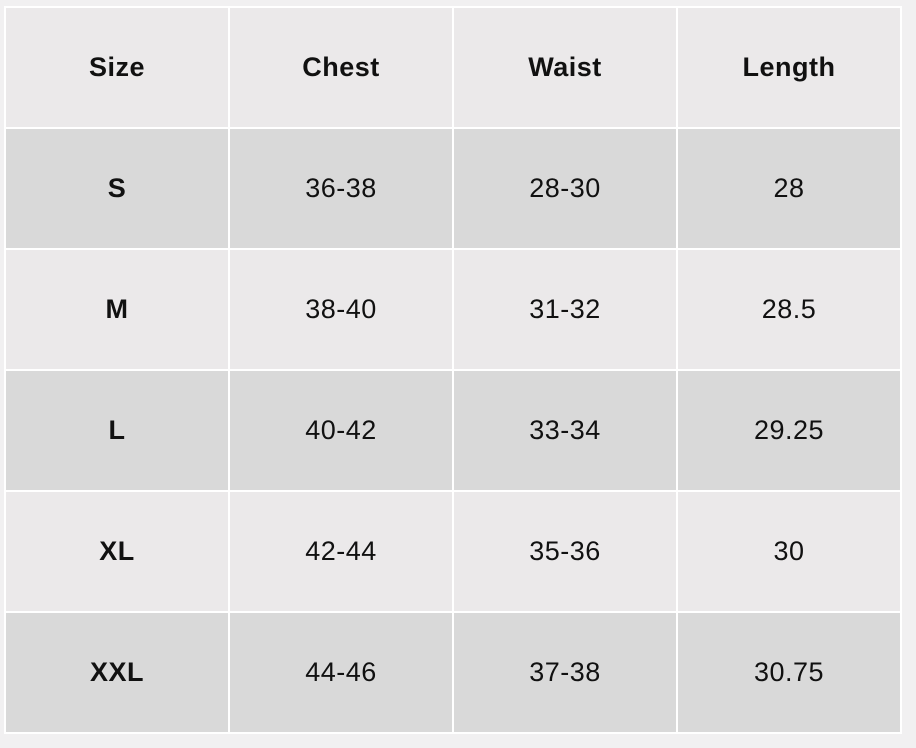 This screenshot has width=916, height=748. Describe the element at coordinates (341, 309) in the screenshot. I see `chest-cell: 38-40` at that location.